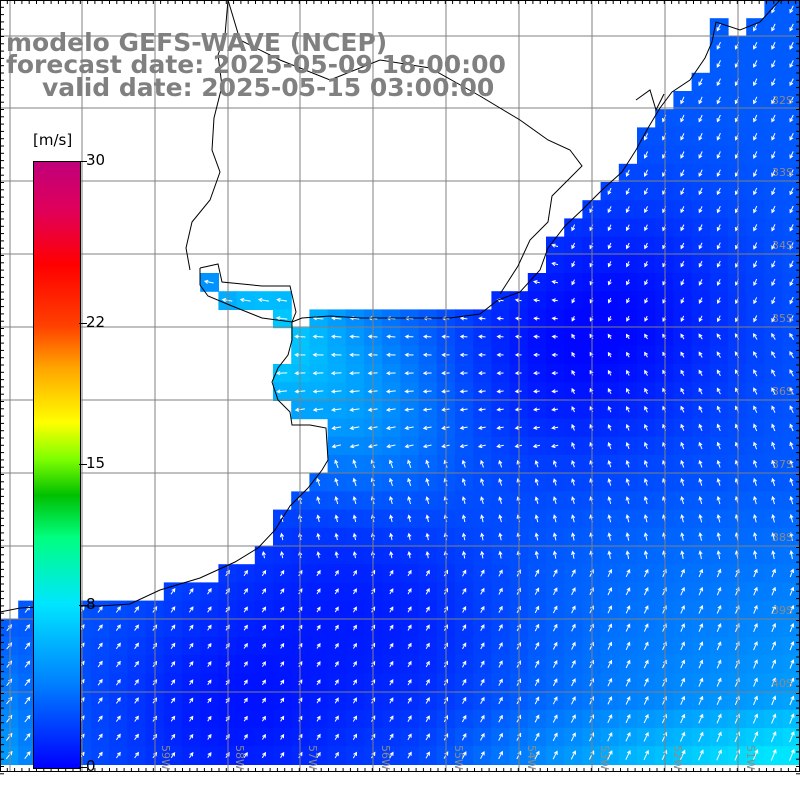 Image resolution: width=800 pixels, height=800 pixels. What do you see at coordinates (96, 463) in the screenshot?
I see `colorbar-tick-label: 15` at bounding box center [96, 463].